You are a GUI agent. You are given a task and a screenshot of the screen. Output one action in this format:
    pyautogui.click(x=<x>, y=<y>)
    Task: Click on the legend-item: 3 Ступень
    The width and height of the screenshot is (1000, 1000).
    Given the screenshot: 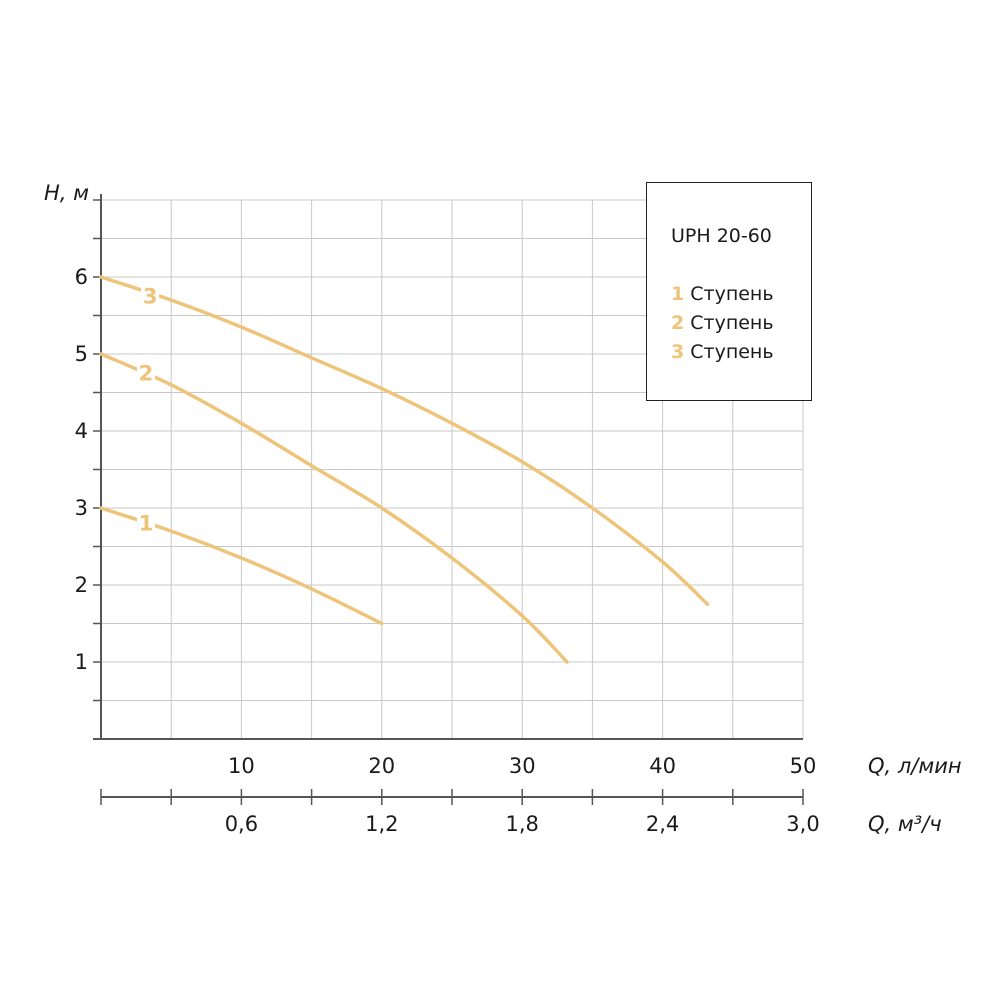 What is the action you would take?
    pyautogui.click(x=722, y=352)
    